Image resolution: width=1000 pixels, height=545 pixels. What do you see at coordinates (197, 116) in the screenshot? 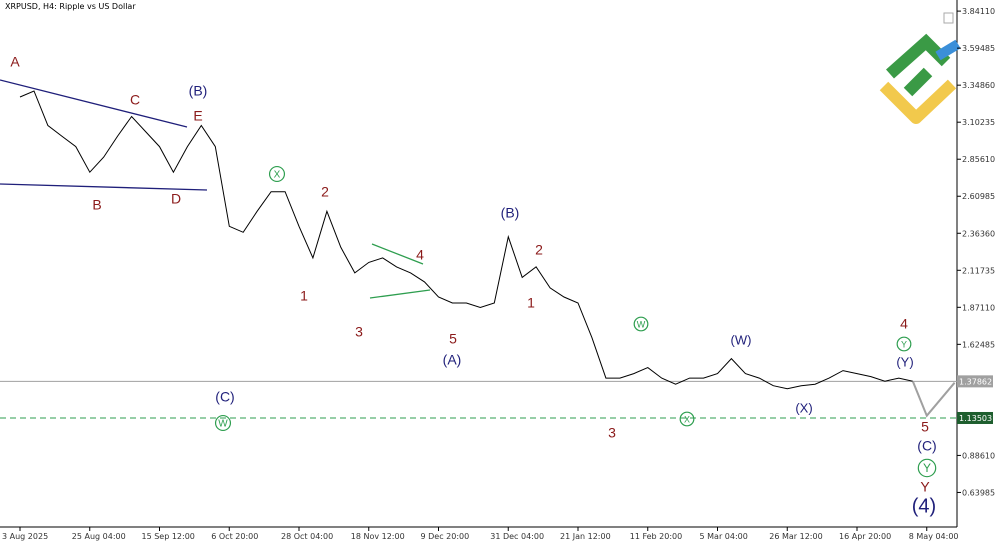
I see `wave-label: E` at bounding box center [197, 116].